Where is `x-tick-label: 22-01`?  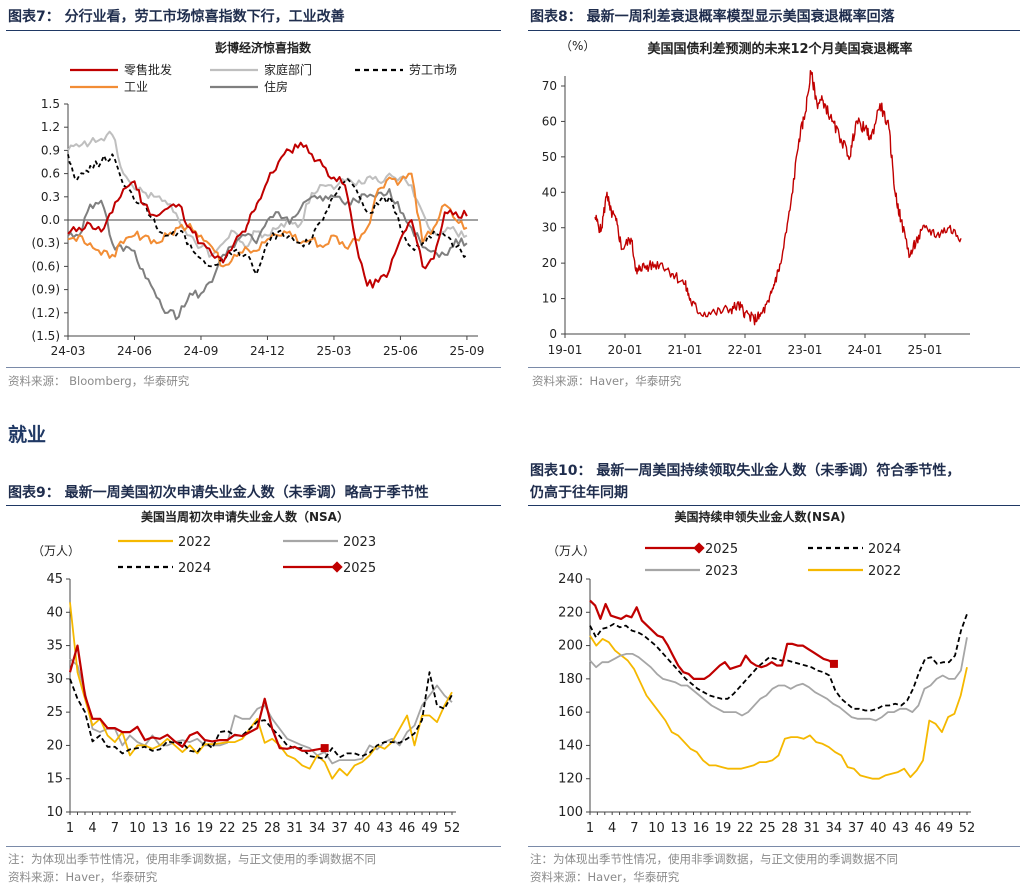
x-tick-label: 22-01 is located at coordinates (745, 350).